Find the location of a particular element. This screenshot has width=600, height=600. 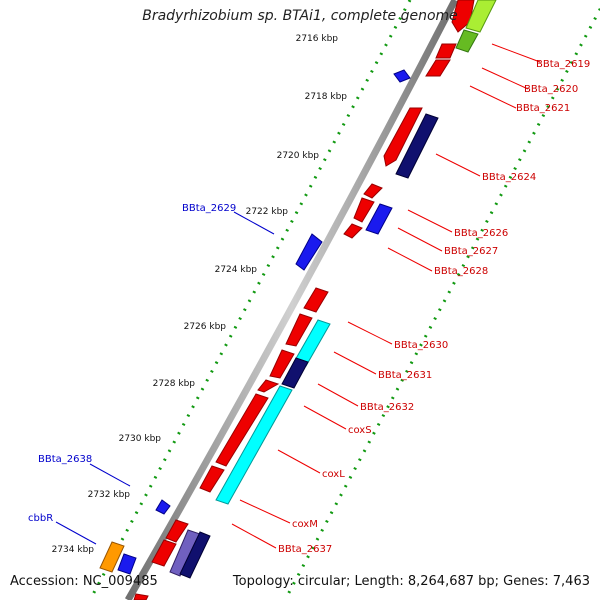

gene-purple is located at coordinates (185, 553).